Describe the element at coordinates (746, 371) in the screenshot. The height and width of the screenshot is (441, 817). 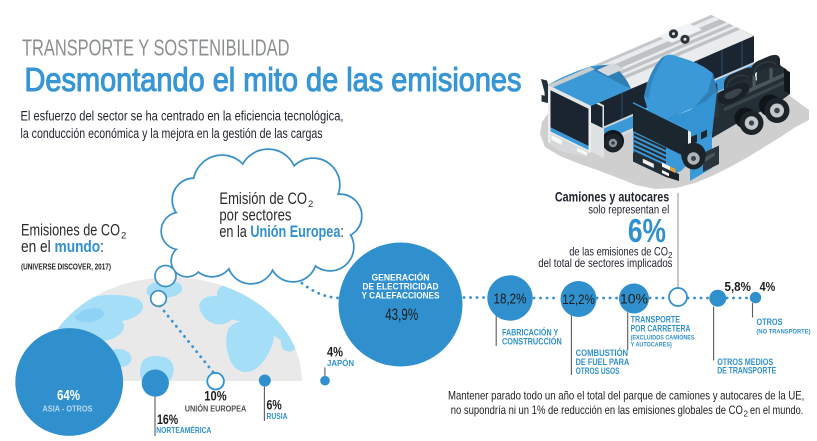
I see `svg-text: DE TRANSPORTE` at that location.